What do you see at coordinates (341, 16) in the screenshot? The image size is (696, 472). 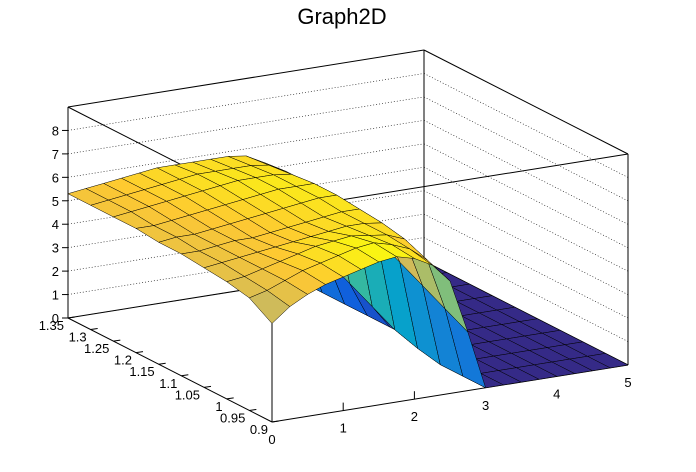 I see `chart-title: Graph2D` at bounding box center [341, 16].